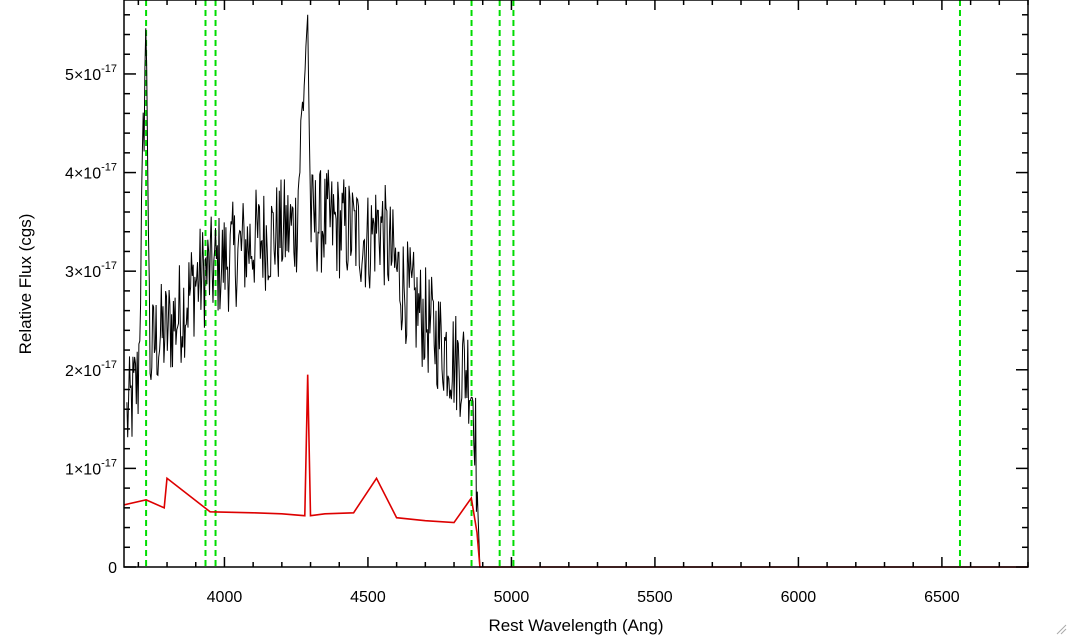  Describe the element at coordinates (575, 625) in the screenshot. I see `x-axis-label: Rest Wavelength (Ang)` at that location.